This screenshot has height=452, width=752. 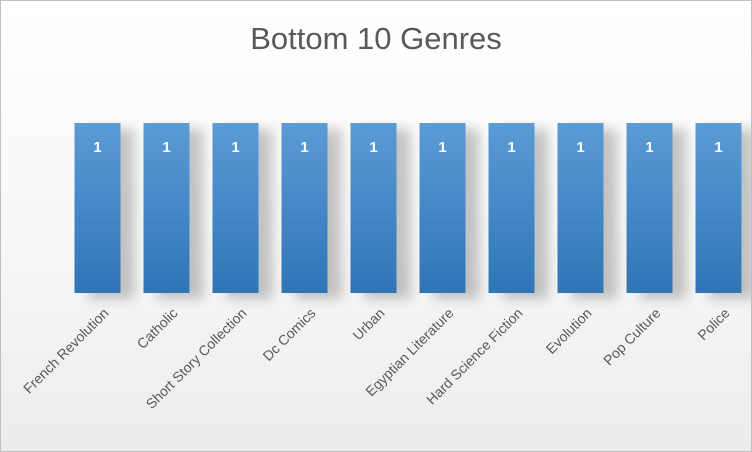 What do you see at coordinates (166, 208) in the screenshot?
I see `bar-catholic` at bounding box center [166, 208].